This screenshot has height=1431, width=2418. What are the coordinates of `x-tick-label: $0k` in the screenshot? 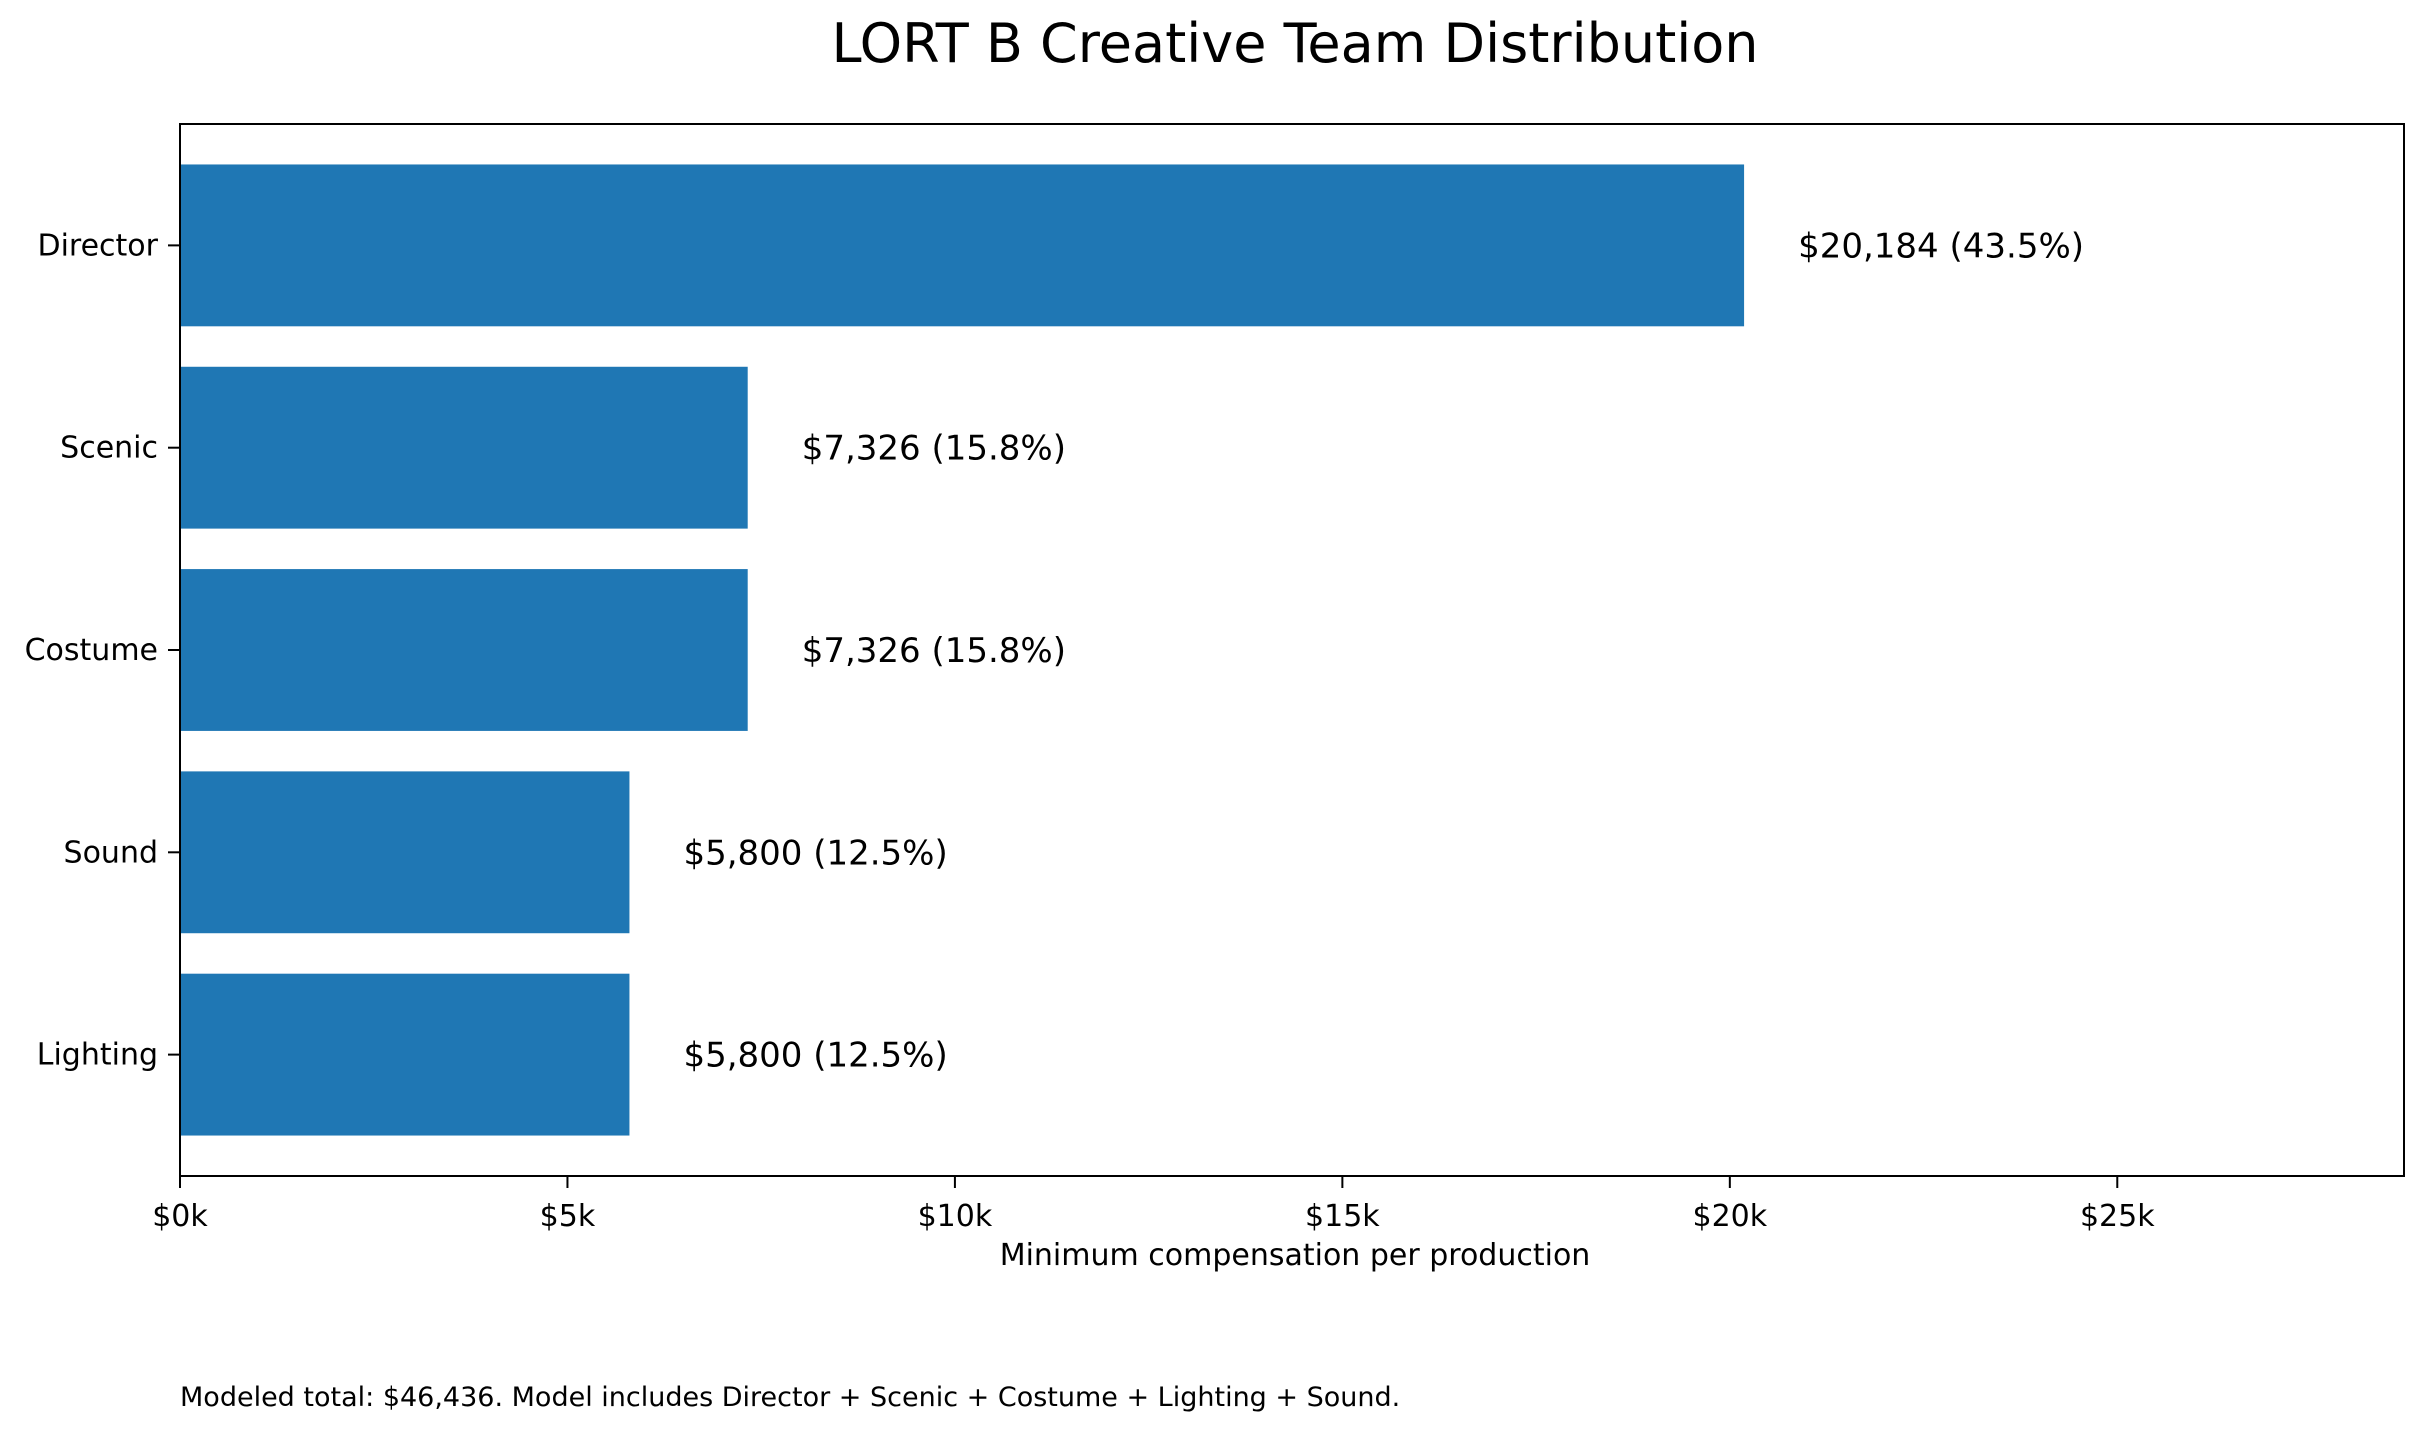 It's located at (180, 1216).